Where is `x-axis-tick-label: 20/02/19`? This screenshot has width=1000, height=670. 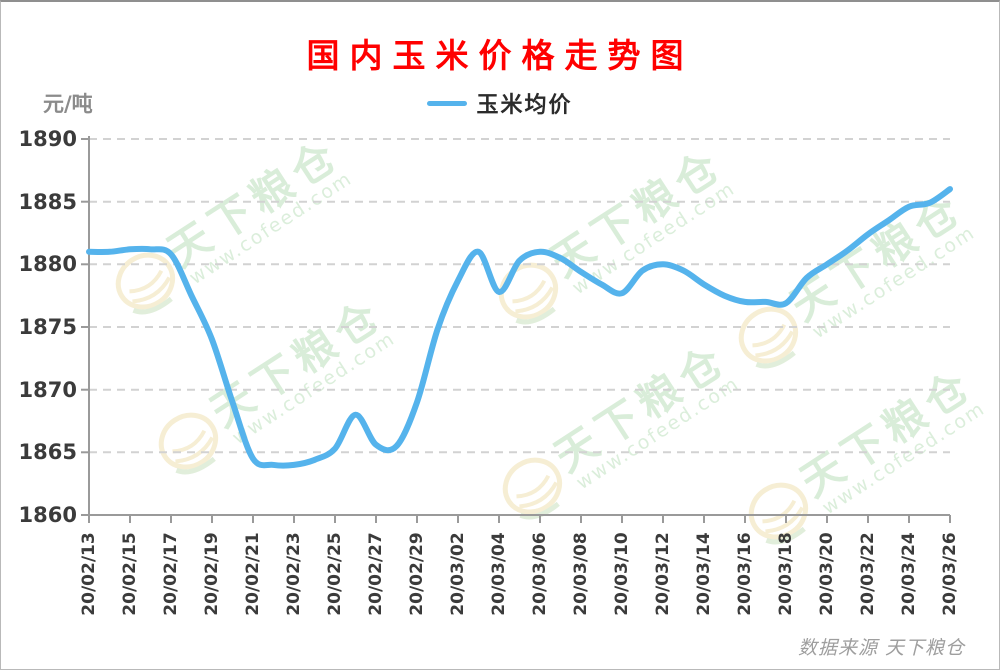
x-axis-tick-label: 20/02/19 is located at coordinates (212, 574).